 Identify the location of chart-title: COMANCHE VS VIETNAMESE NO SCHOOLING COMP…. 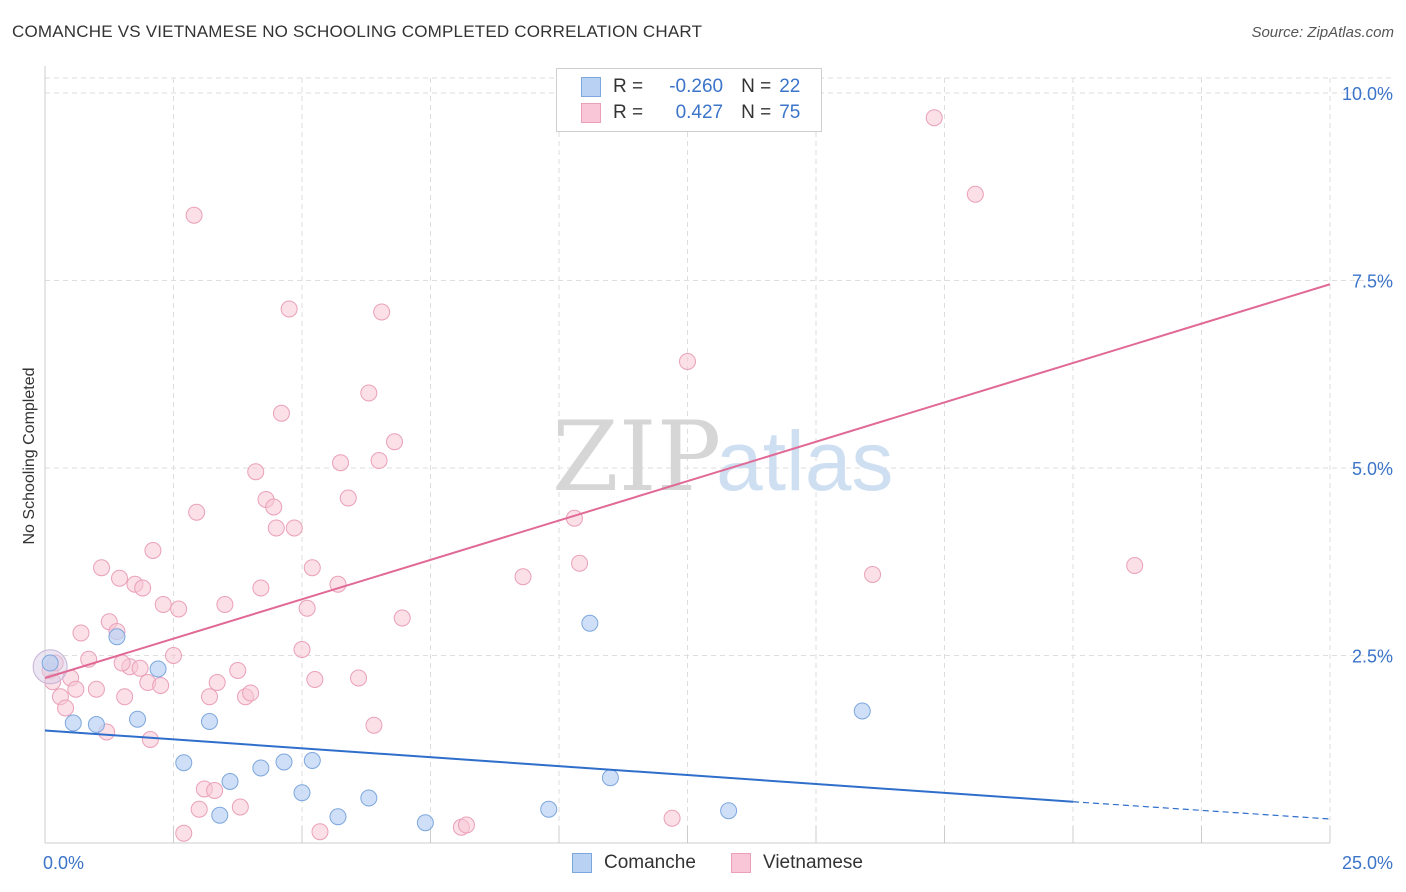
(357, 31).